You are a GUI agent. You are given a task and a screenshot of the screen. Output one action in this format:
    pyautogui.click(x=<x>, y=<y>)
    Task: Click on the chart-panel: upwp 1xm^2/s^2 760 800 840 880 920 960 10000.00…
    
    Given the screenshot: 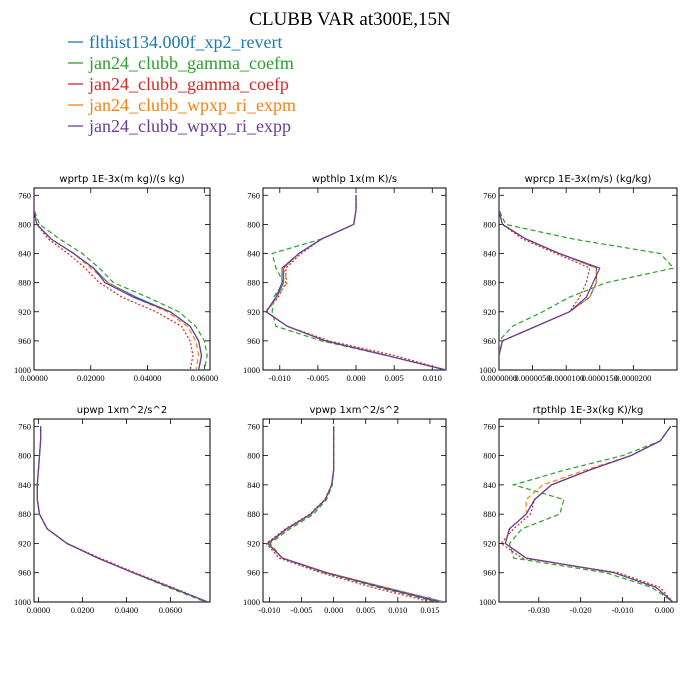 What is the action you would take?
    pyautogui.click(x=112, y=510)
    